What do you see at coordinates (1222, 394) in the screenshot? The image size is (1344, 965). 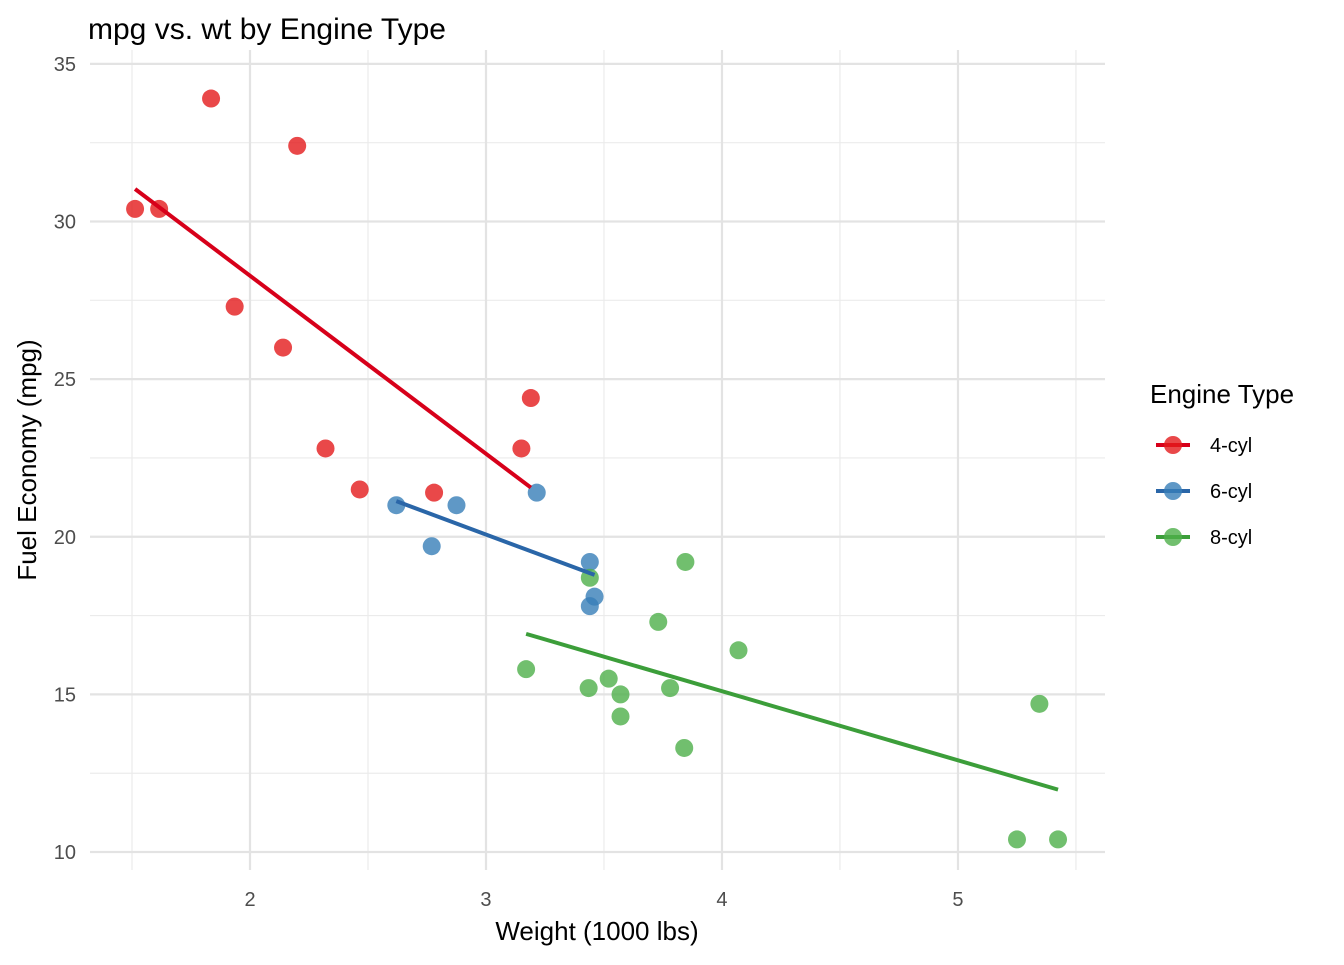 I see `legend-title: Engine Type` at bounding box center [1222, 394].